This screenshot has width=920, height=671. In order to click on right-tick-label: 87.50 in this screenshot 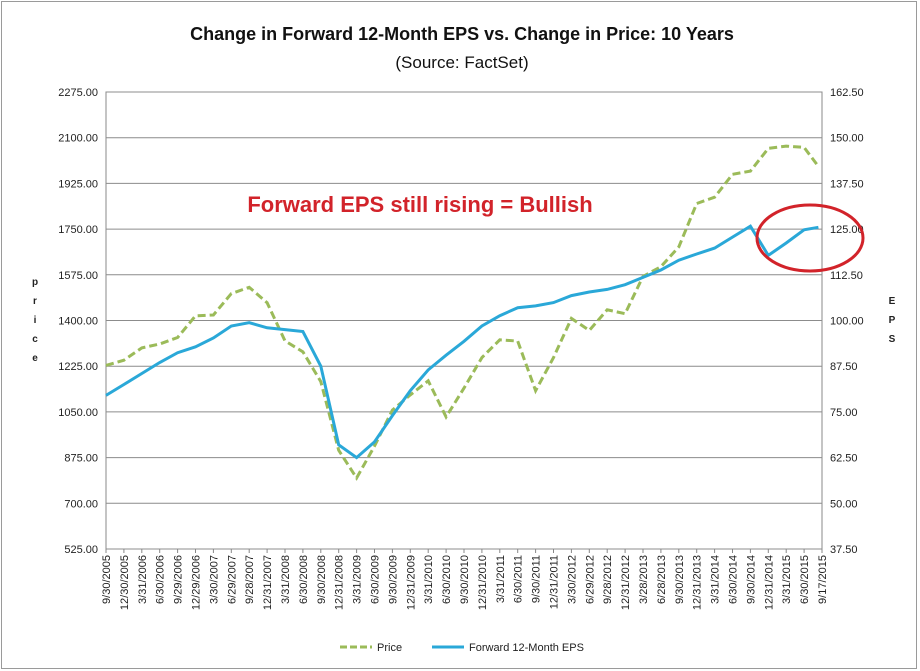, I will do `click(844, 367)`.